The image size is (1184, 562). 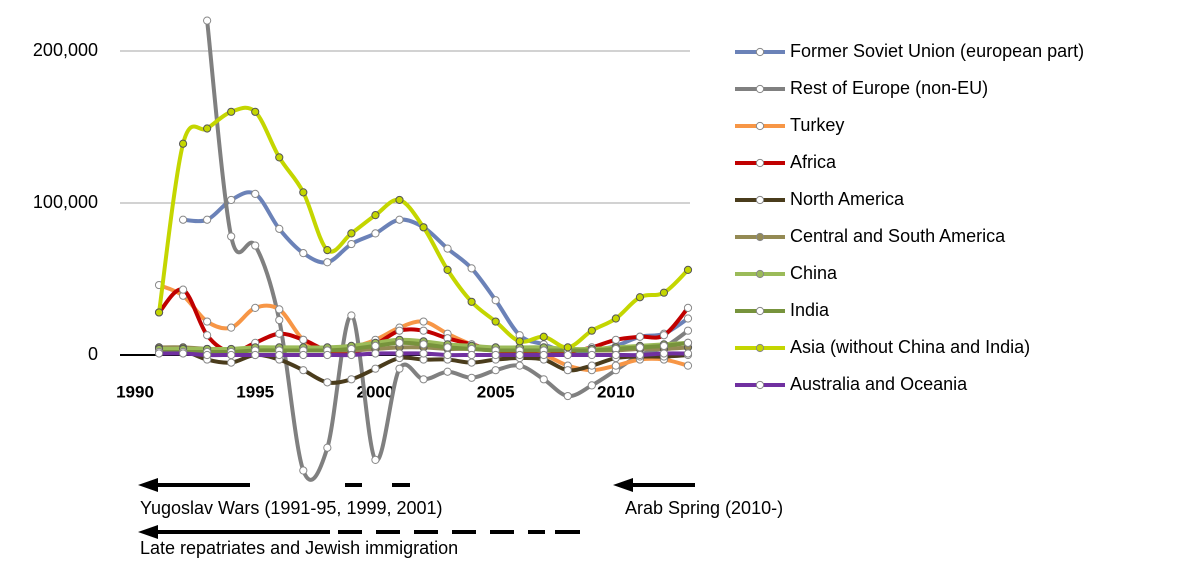 What do you see at coordinates (255, 391) in the screenshot?
I see `x-tick-label: 1995` at bounding box center [255, 391].